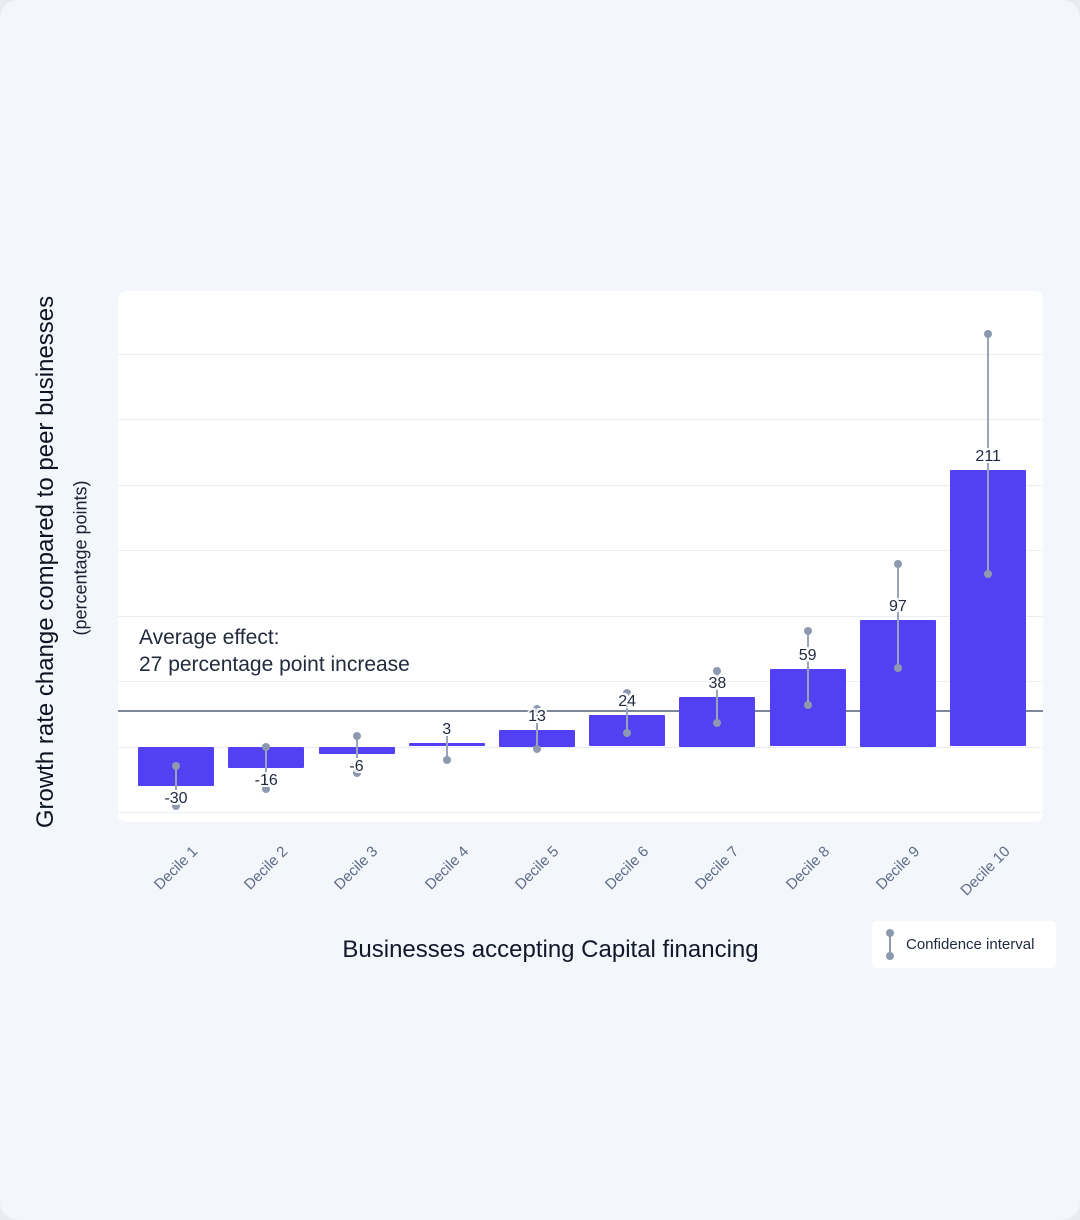 The height and width of the screenshot is (1220, 1080). I want to click on bar-value-label: 13, so click(537, 716).